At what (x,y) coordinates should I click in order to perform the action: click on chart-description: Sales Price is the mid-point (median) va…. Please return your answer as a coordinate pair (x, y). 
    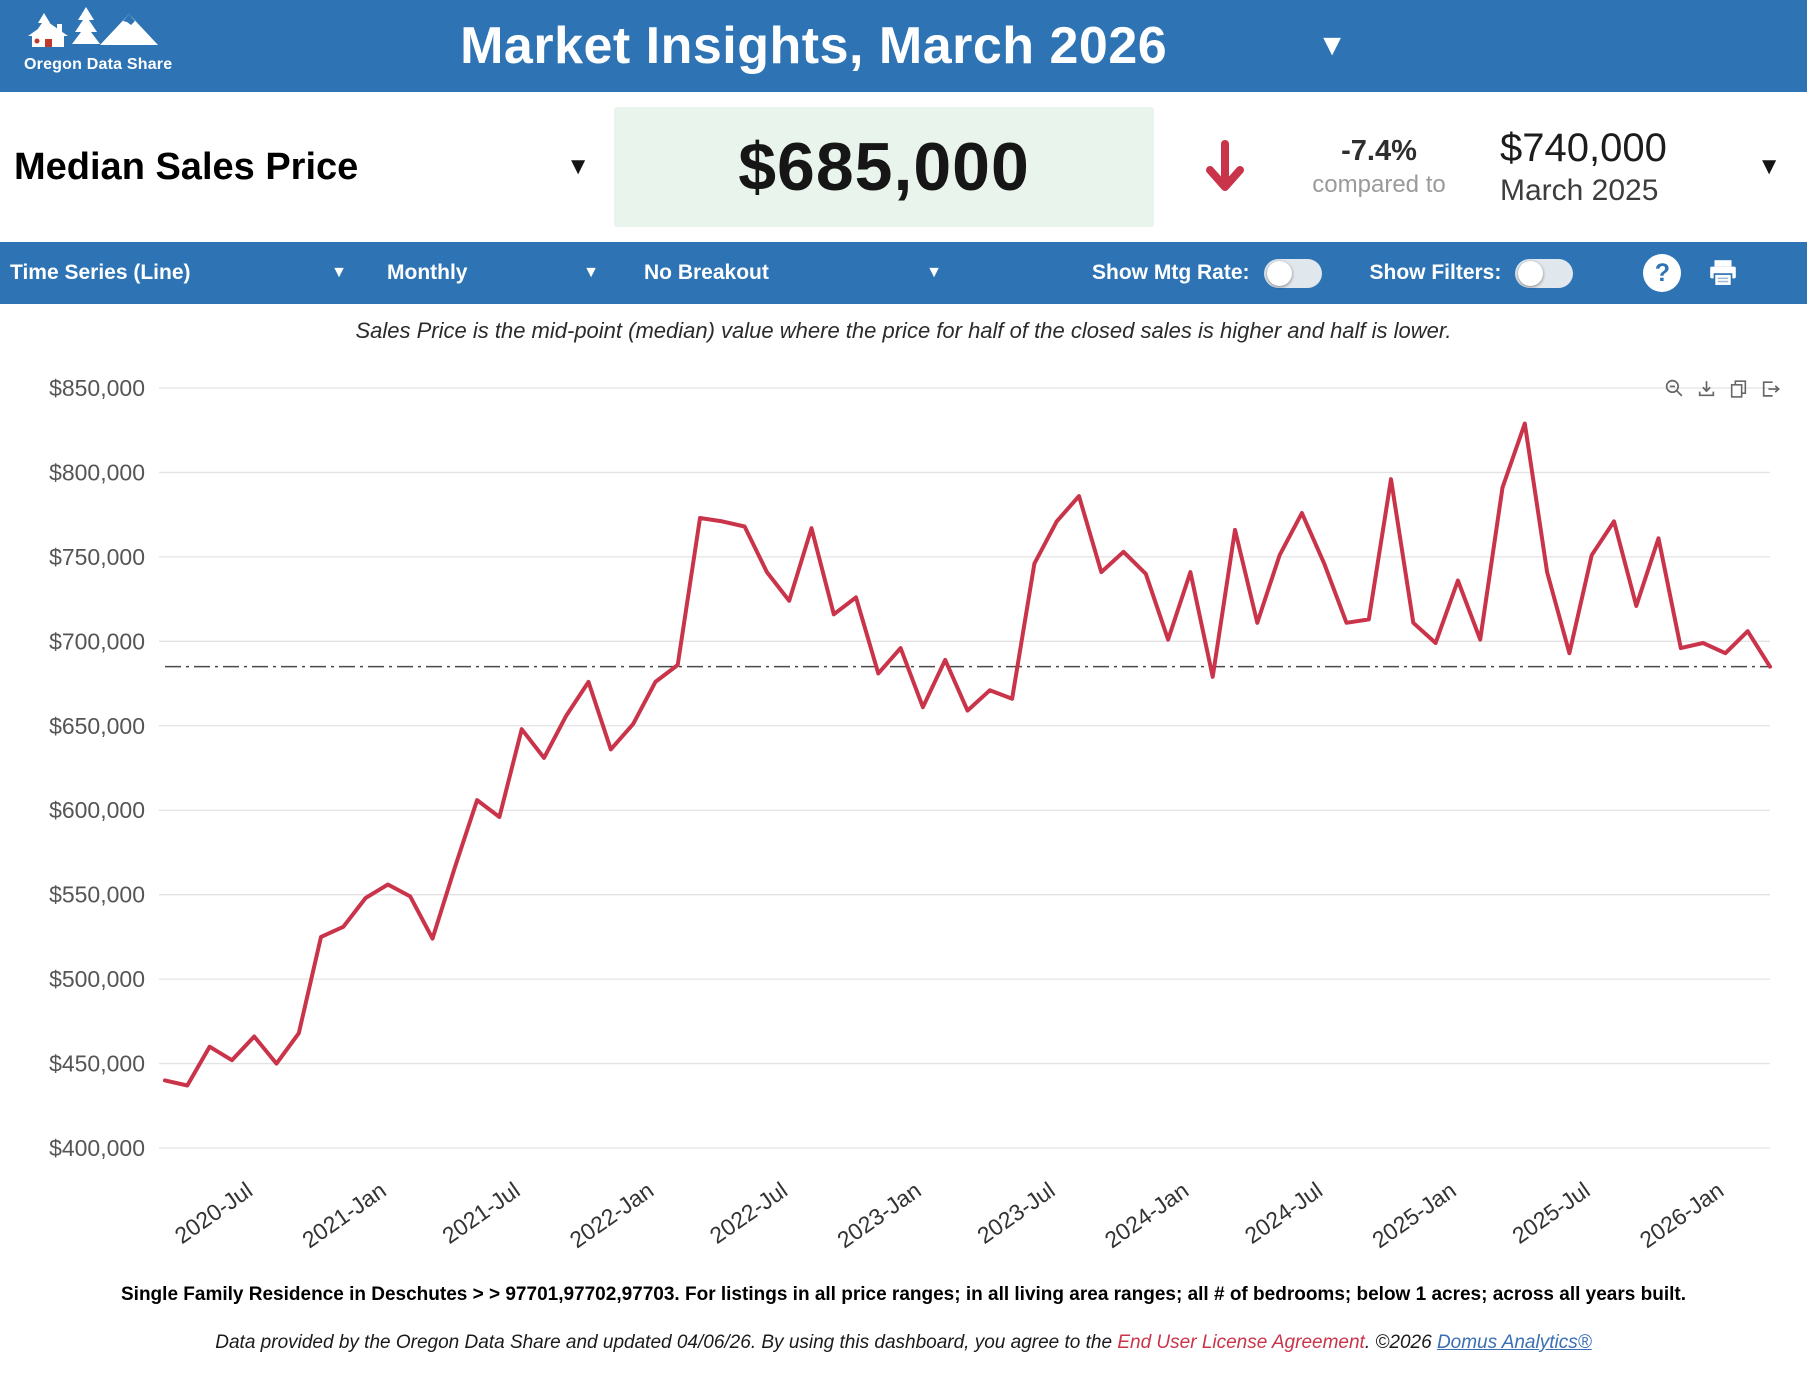
    Looking at the image, I should click on (903, 330).